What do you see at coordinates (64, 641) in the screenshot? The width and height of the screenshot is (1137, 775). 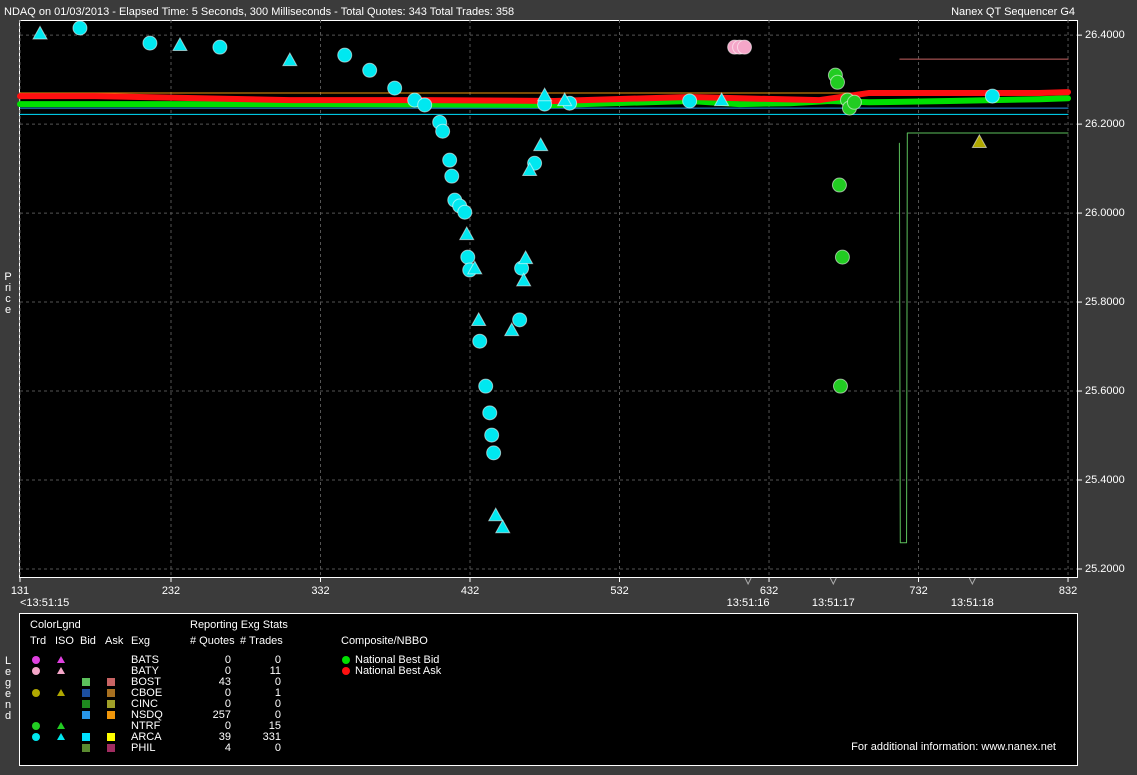 I see `legend-header: ISO` at bounding box center [64, 641].